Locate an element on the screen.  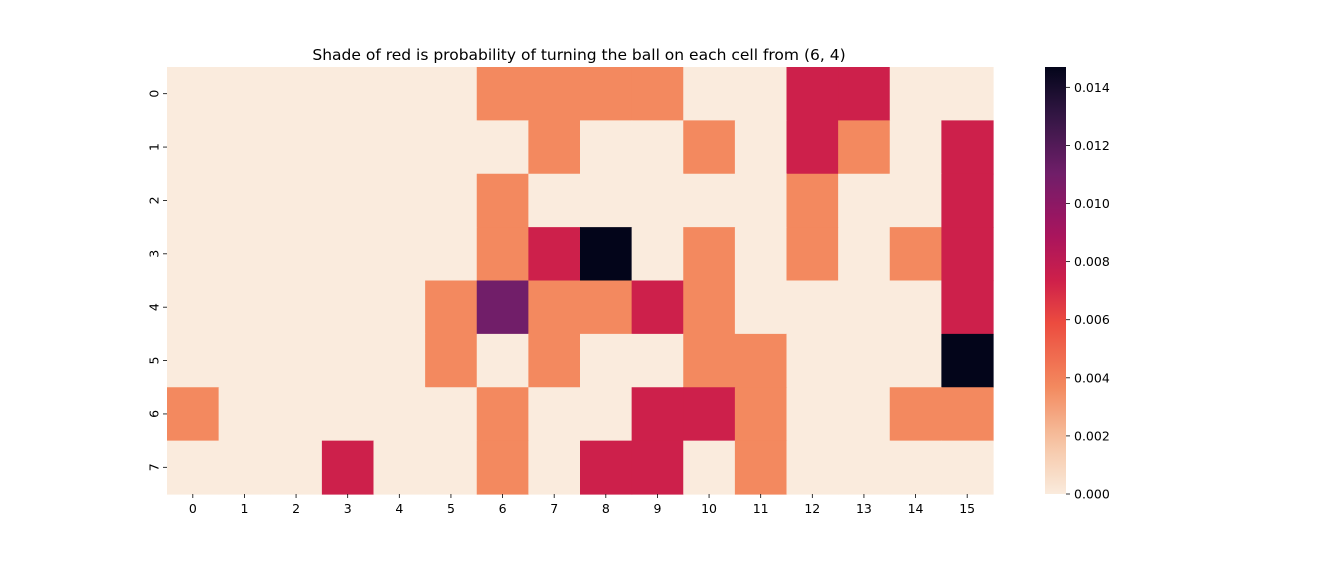
colorbar-ticks: 0.000 0.002 0.004 0.006 0.008 0.010 0.012 0.014 is located at coordinates (1088, 291).